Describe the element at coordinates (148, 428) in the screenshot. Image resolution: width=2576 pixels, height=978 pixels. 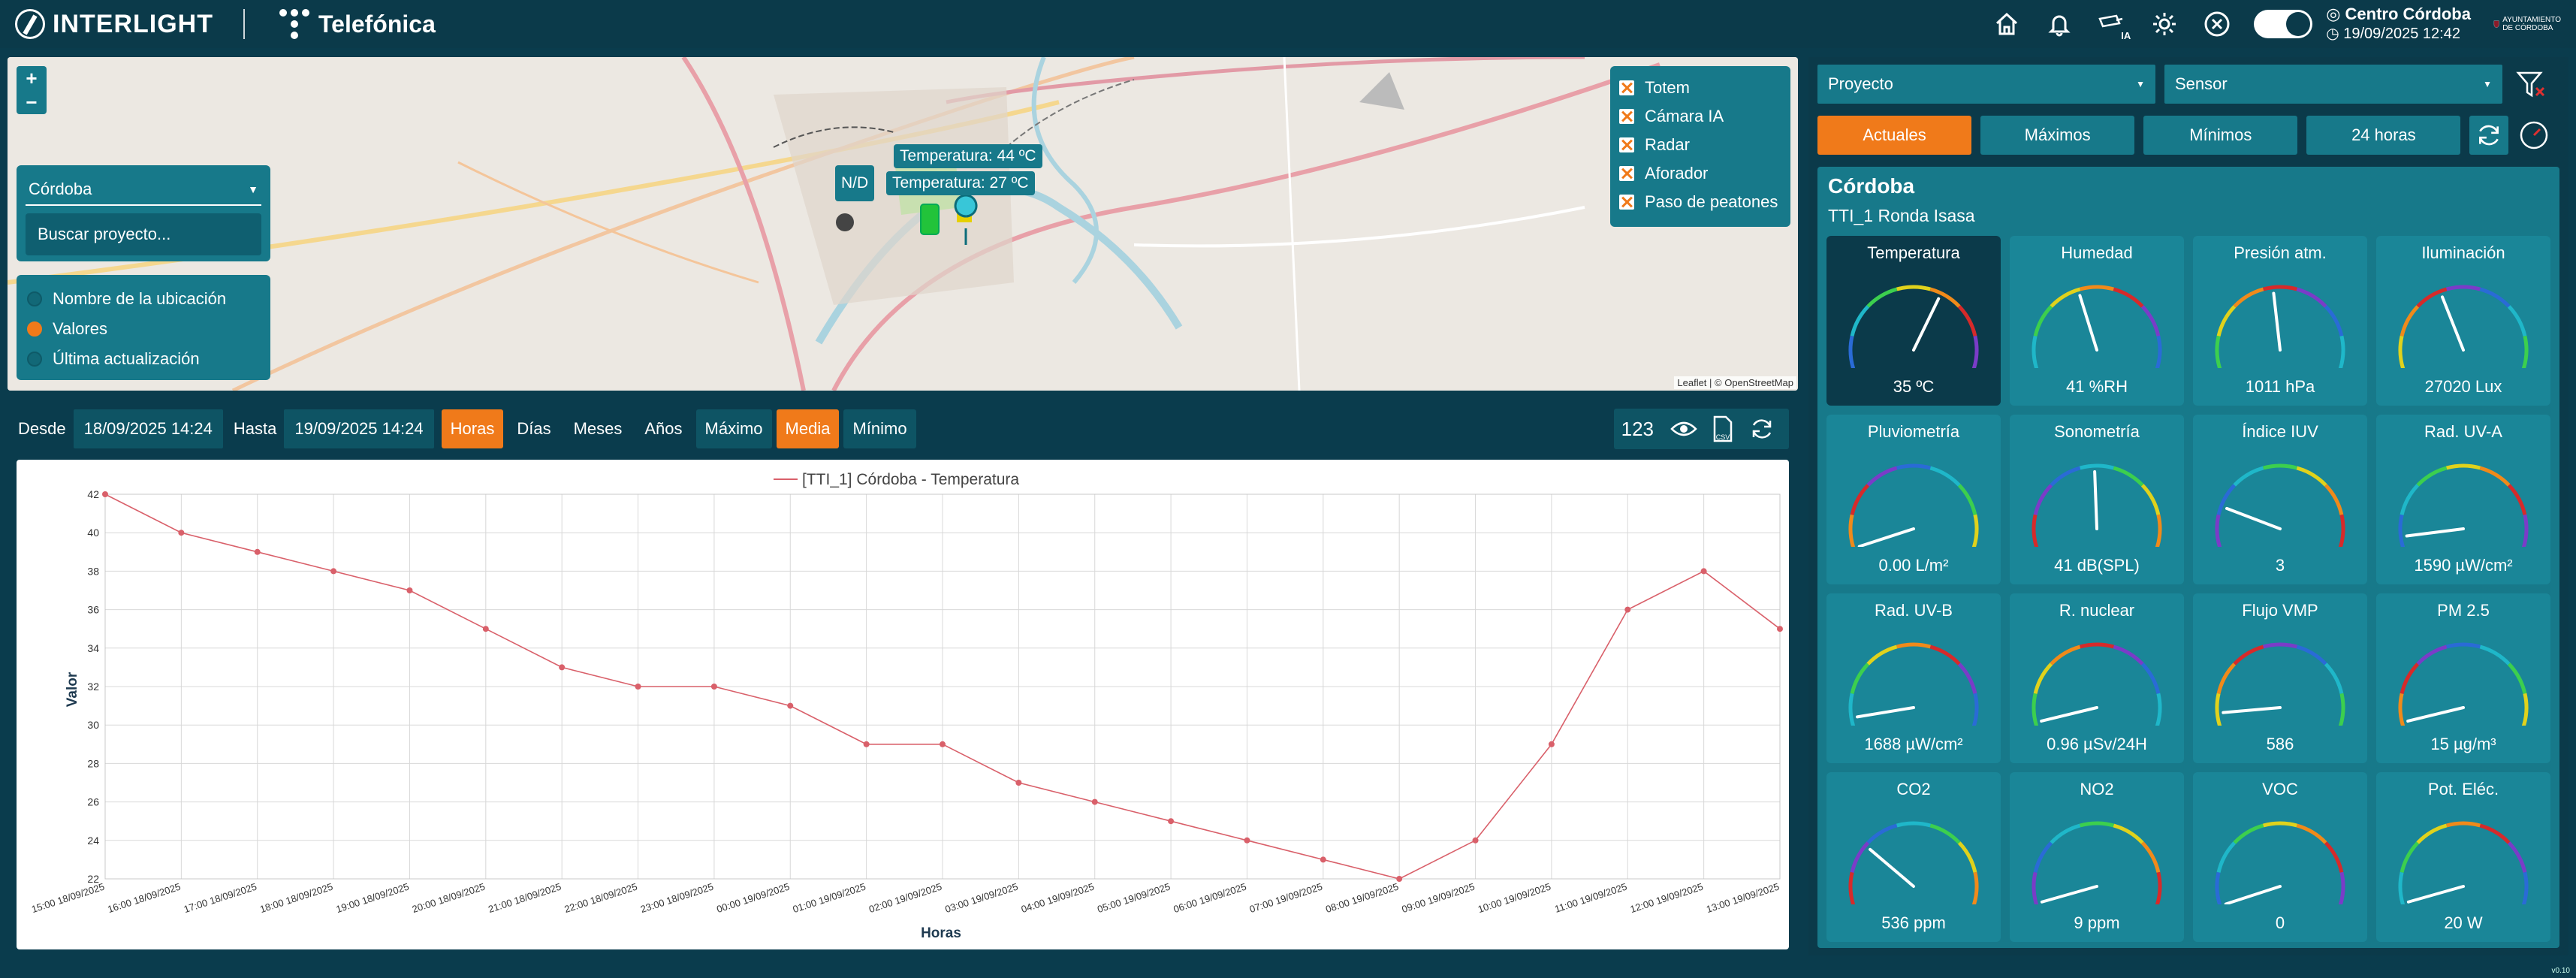
I see `from-date-input: 18/09/2025 14:24` at that location.